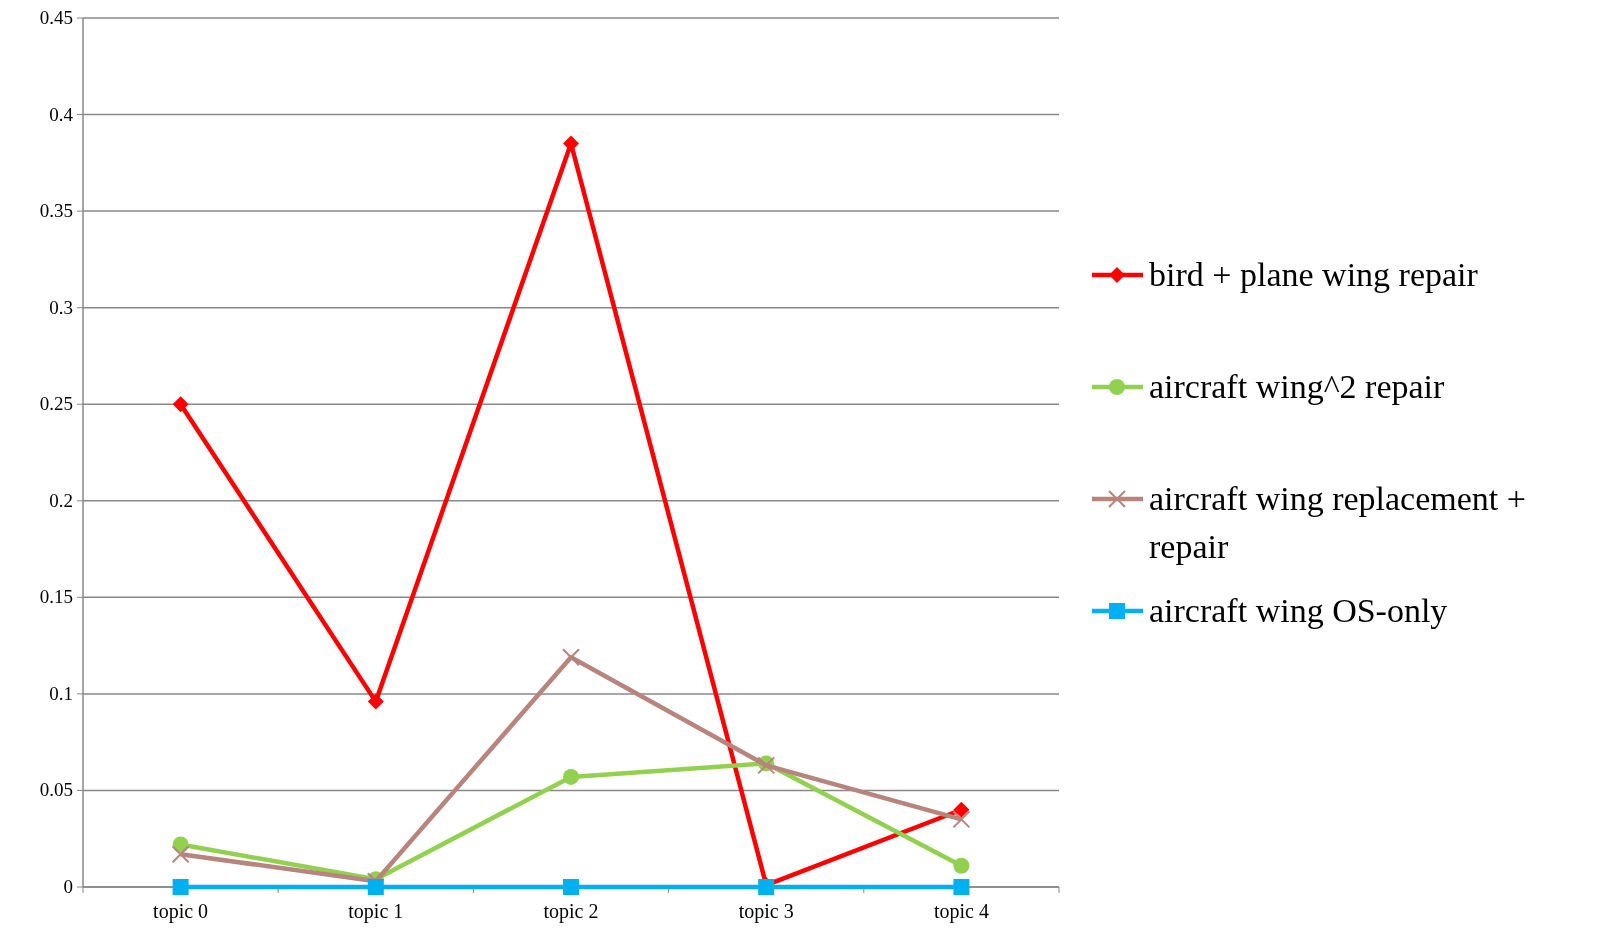 The height and width of the screenshot is (933, 1604). I want to click on y-tick-label: 0.45, so click(56, 17).